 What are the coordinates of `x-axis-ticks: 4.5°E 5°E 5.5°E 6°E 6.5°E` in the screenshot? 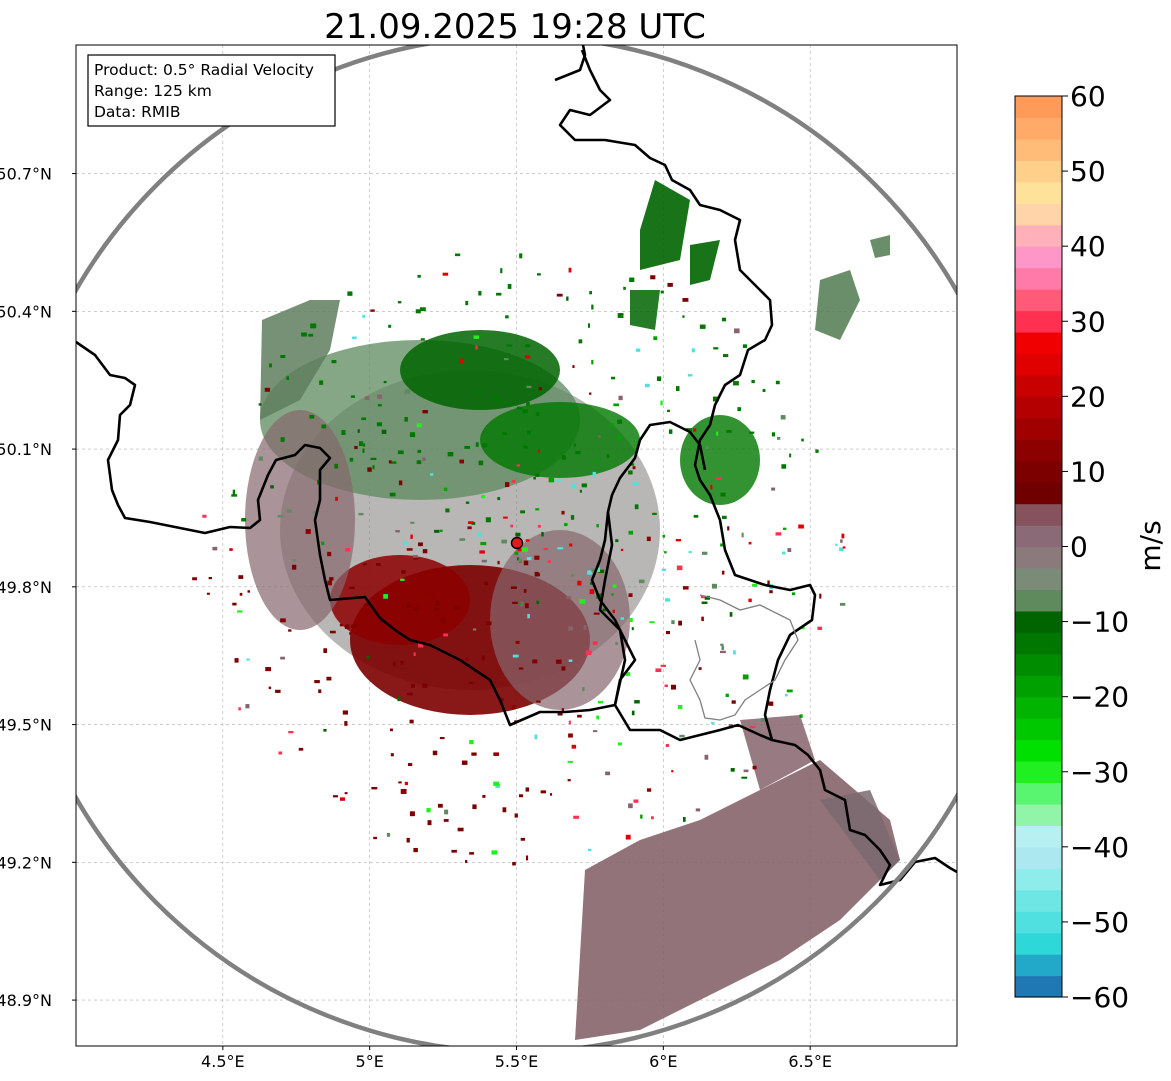 It's located at (516, 1058).